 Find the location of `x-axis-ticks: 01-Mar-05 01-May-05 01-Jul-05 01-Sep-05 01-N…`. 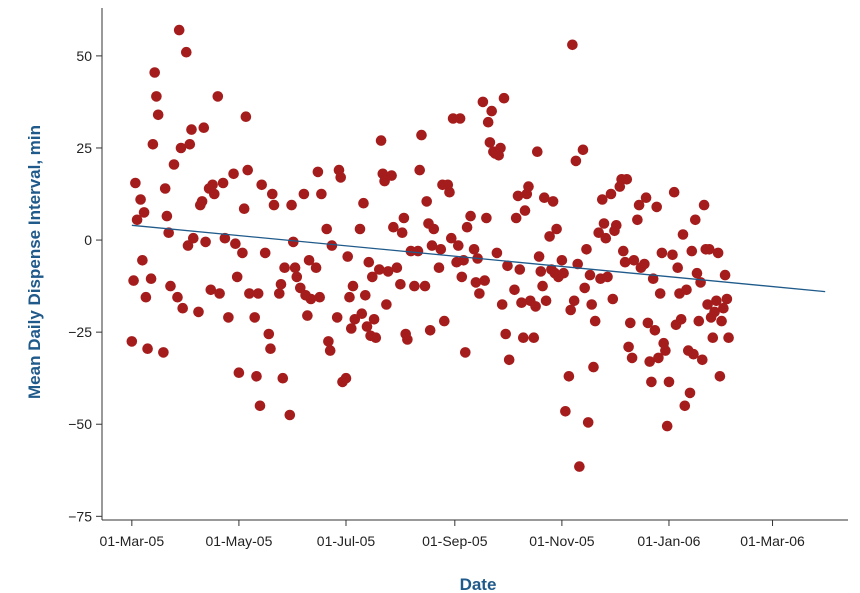

x-axis-ticks: 01-Mar-05 01-May-05 01-Jul-05 01-Sep-05 01-N… is located at coordinates (452, 534).